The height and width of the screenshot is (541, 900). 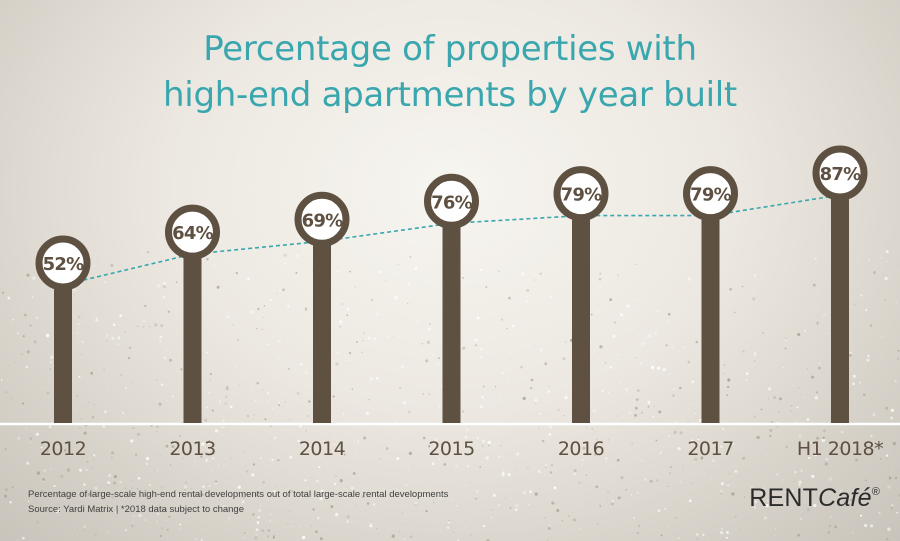 What do you see at coordinates (581, 195) in the screenshot?
I see `data-label-2016: 79%` at bounding box center [581, 195].